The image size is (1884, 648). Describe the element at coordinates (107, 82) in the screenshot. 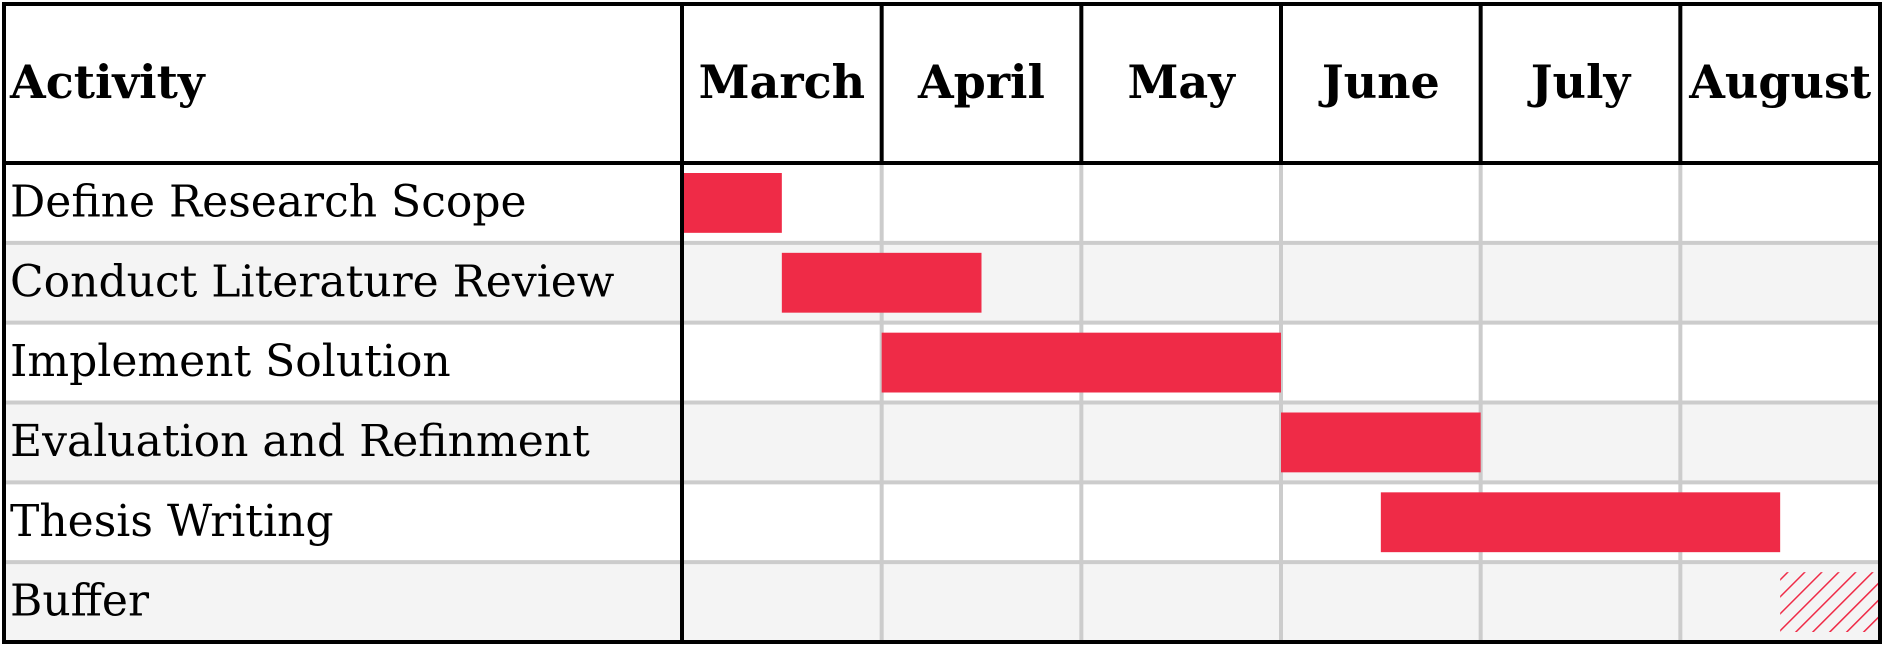

I see `activity-header: Activity` at that location.